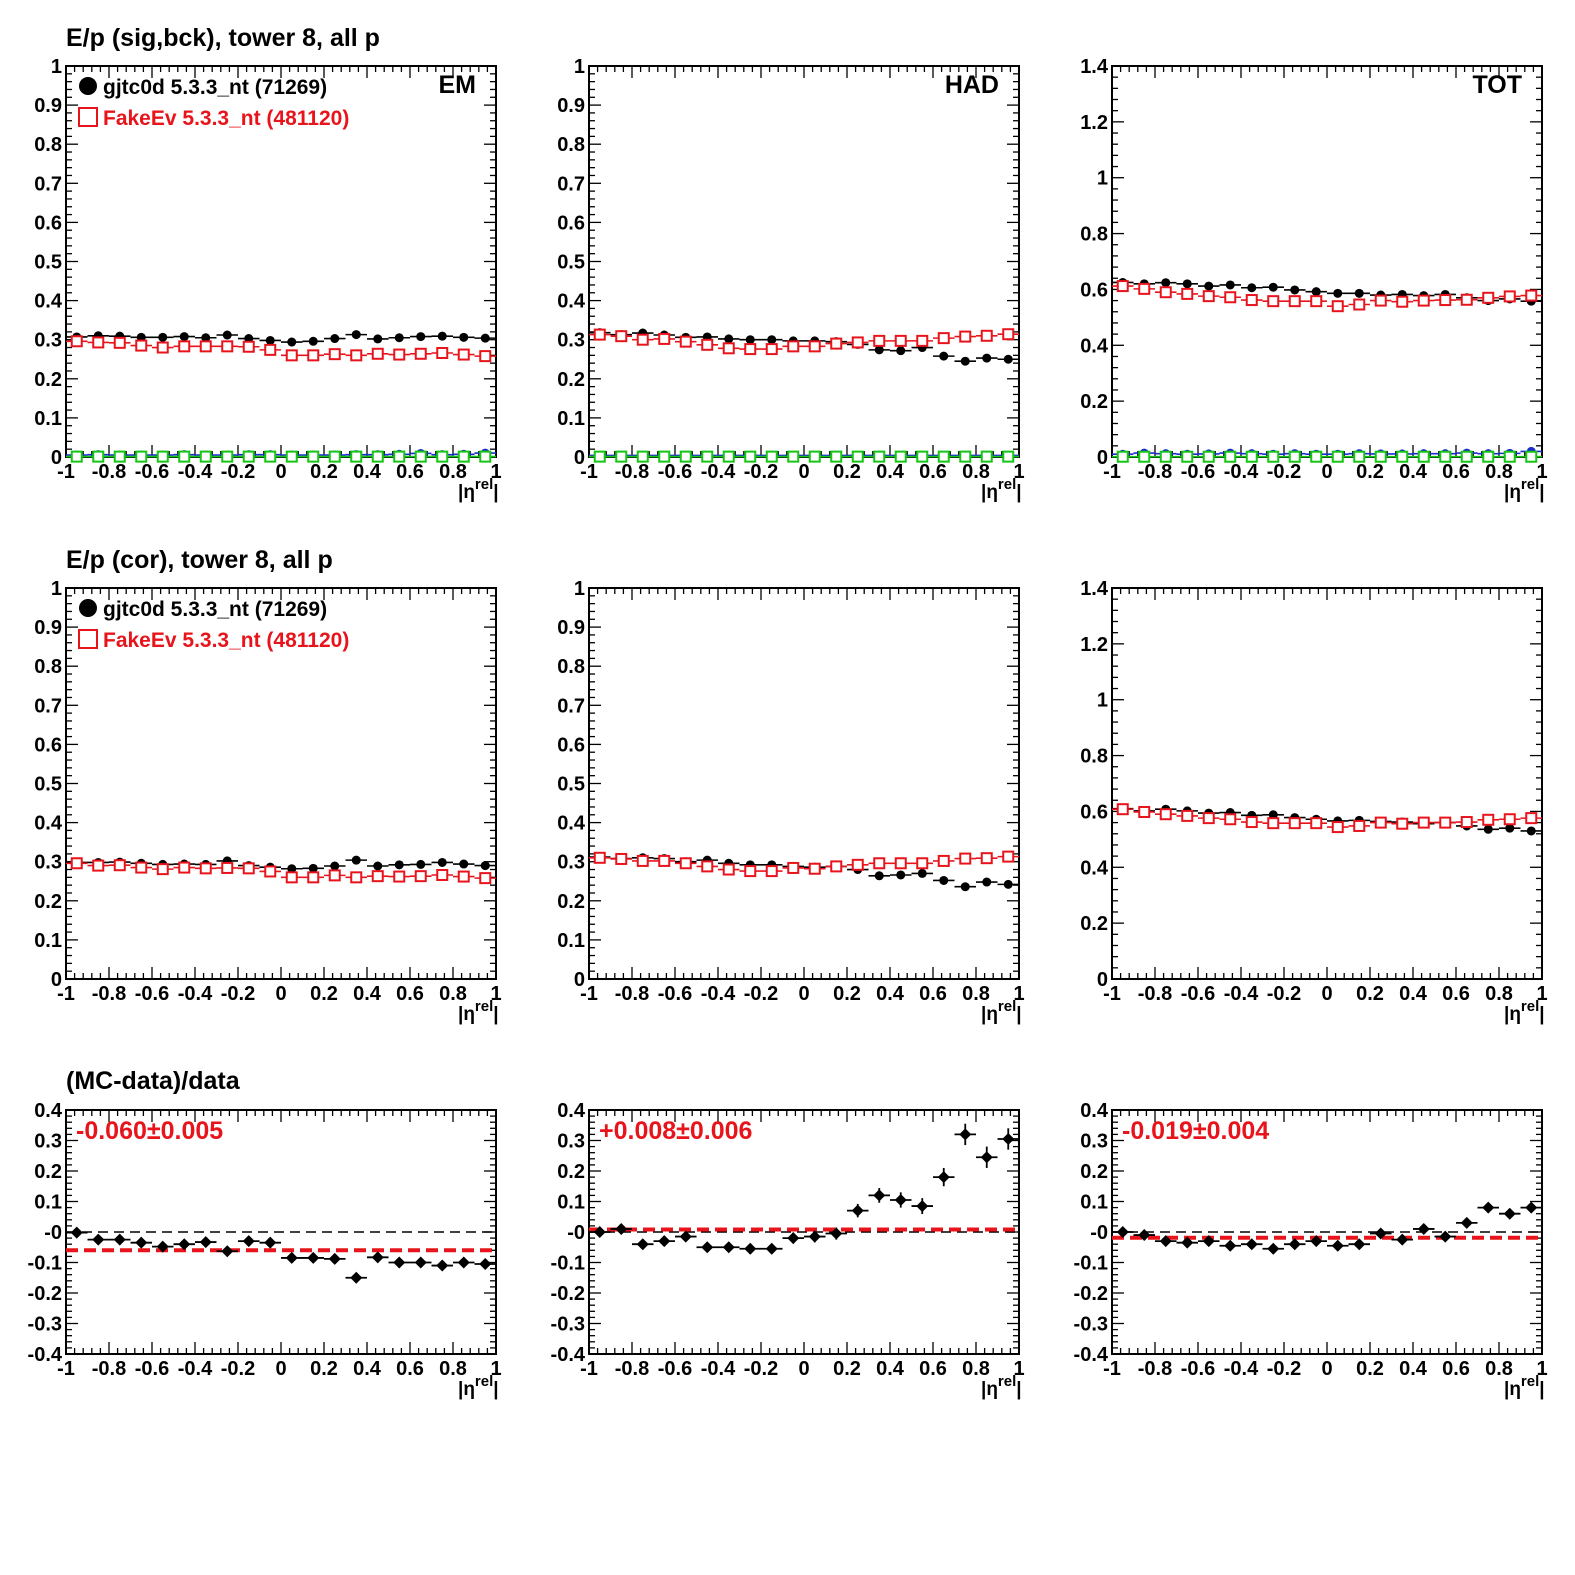 The width and height of the screenshot is (1575, 1575). What do you see at coordinates (1094, 235) in the screenshot?
I see `y-tick-label: 0.8` at bounding box center [1094, 235].